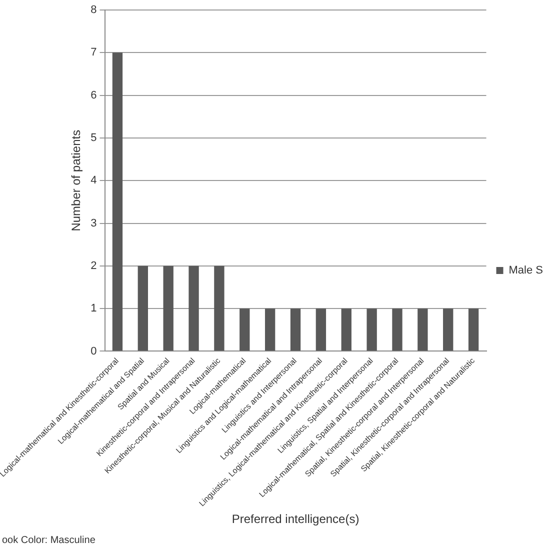 The height and width of the screenshot is (547, 555). I want to click on y-tick-label: 2, so click(93, 266).